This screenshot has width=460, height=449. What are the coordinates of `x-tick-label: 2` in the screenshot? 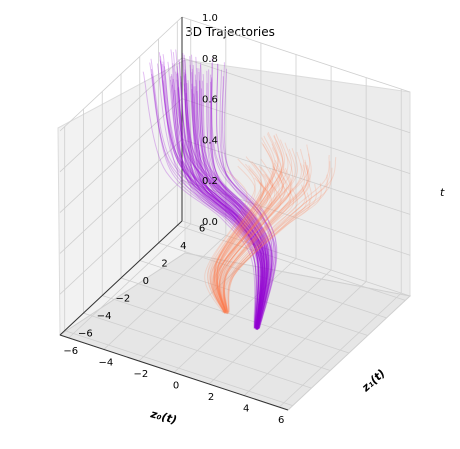 It's located at (211, 397).